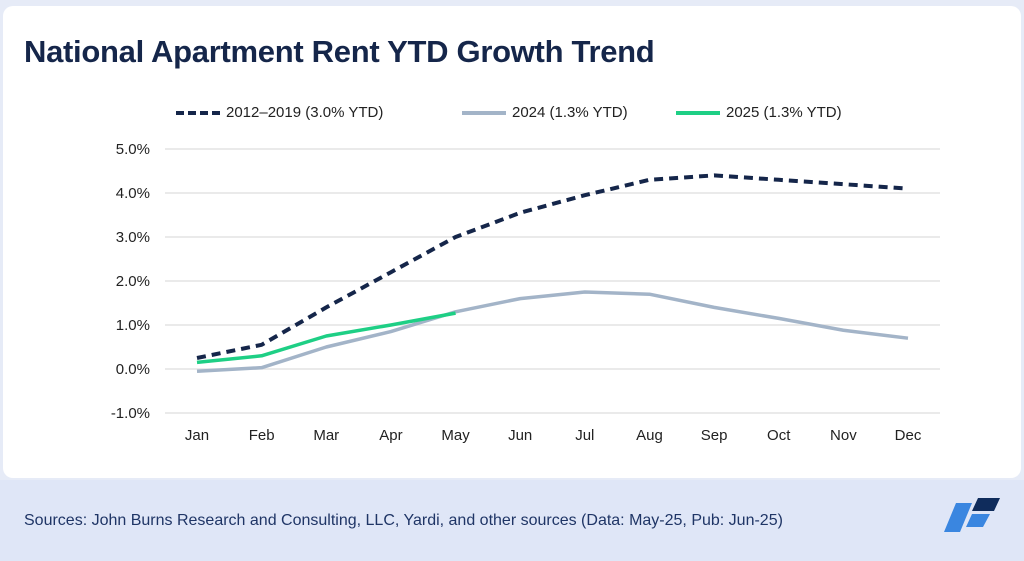  Describe the element at coordinates (133, 325) in the screenshot. I see `y-tick-label: 1.0%` at that location.